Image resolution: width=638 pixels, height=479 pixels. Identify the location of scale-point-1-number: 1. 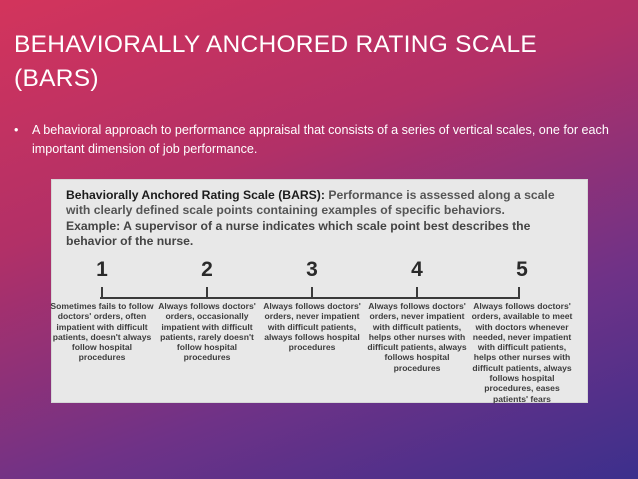
(102, 269).